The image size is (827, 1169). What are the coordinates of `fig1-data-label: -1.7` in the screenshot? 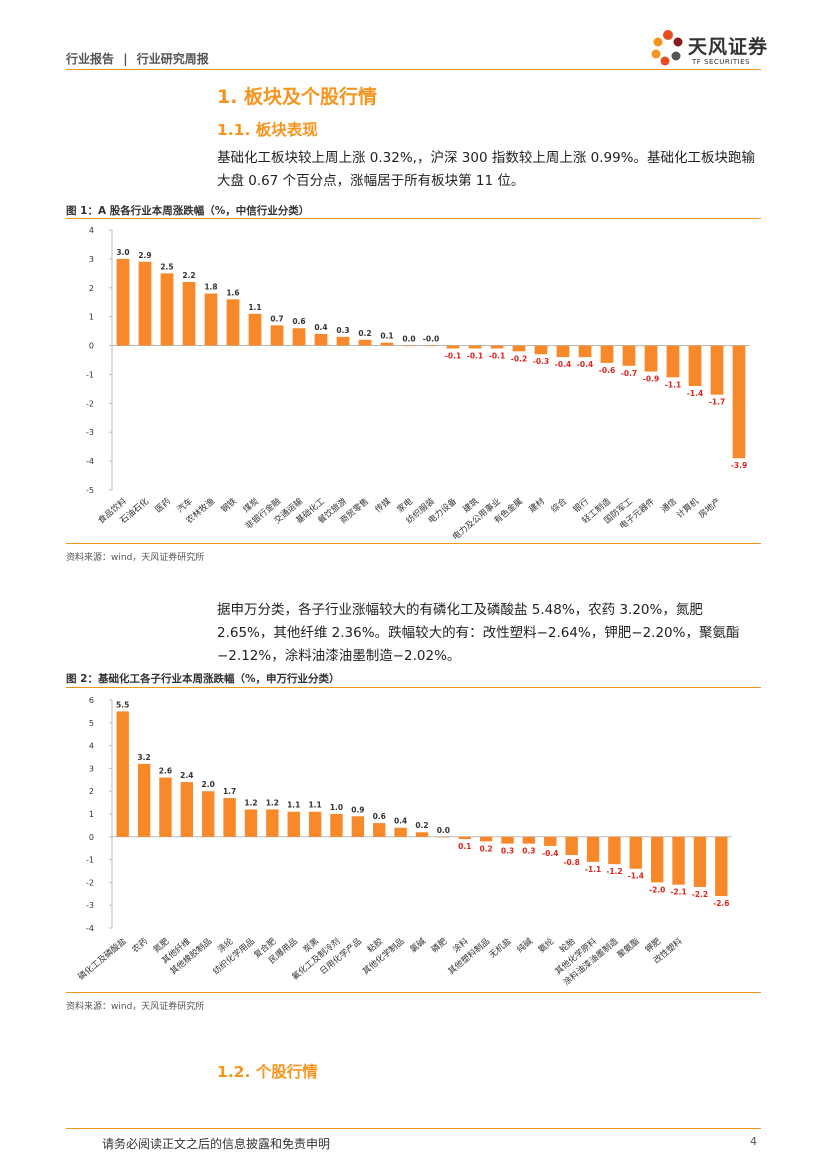 It's located at (717, 402).